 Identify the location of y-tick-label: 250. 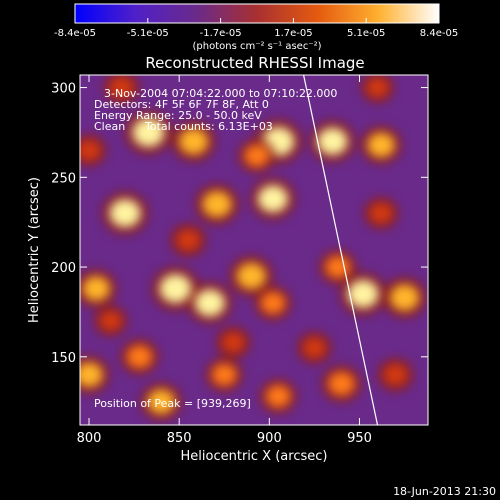
(63, 178).